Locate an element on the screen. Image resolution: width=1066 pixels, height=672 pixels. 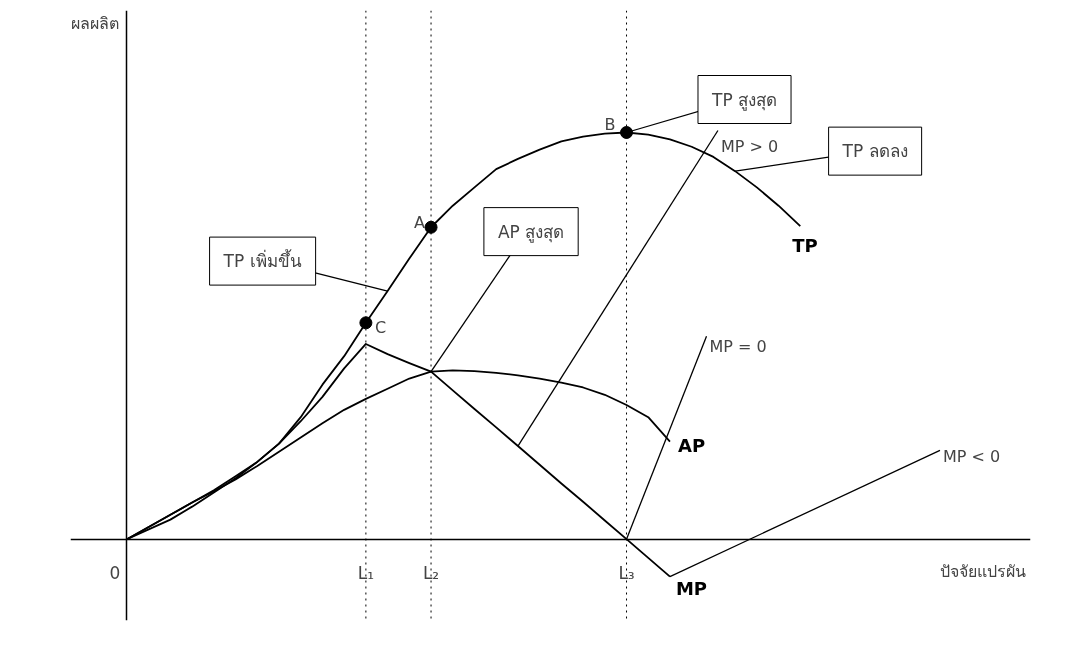
annotation: TP สูงสุด is located at coordinates (744, 100).